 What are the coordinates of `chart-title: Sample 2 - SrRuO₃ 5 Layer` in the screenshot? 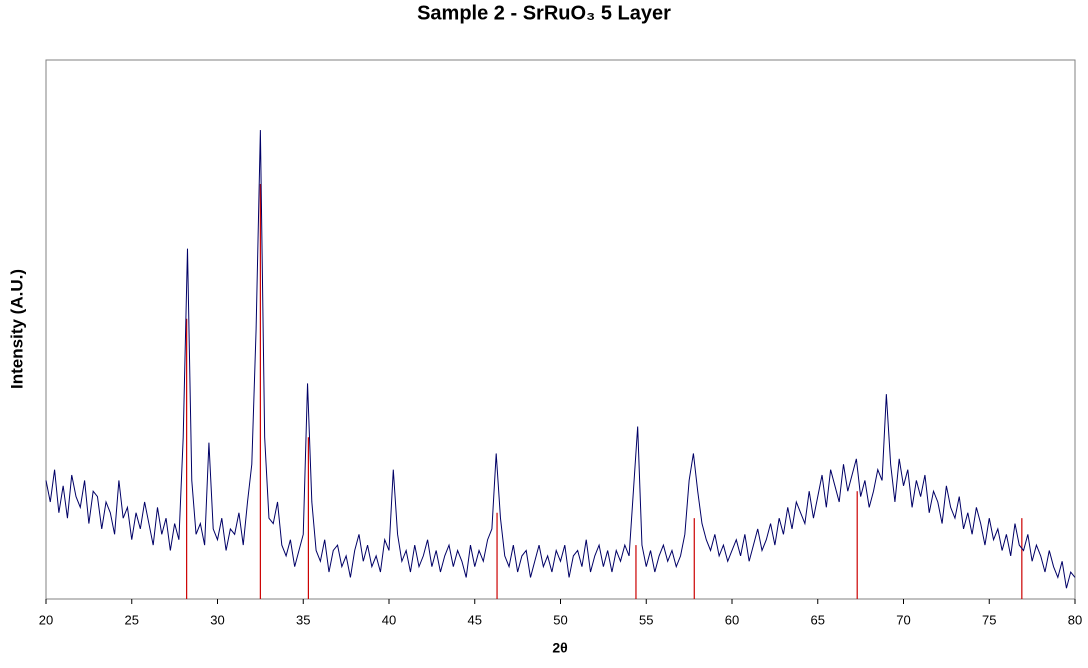 It's located at (544, 13).